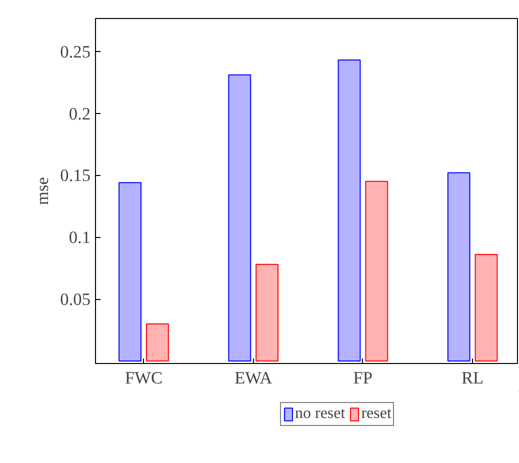 This screenshot has width=519, height=463. Describe the element at coordinates (143, 378) in the screenshot. I see `x-tick-label: FWC` at that location.